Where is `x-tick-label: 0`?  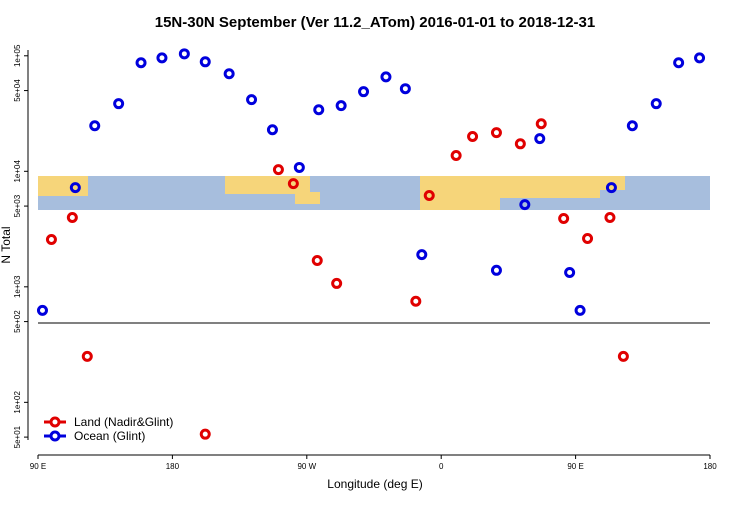 x-tick-label: 0 is located at coordinates (441, 466).